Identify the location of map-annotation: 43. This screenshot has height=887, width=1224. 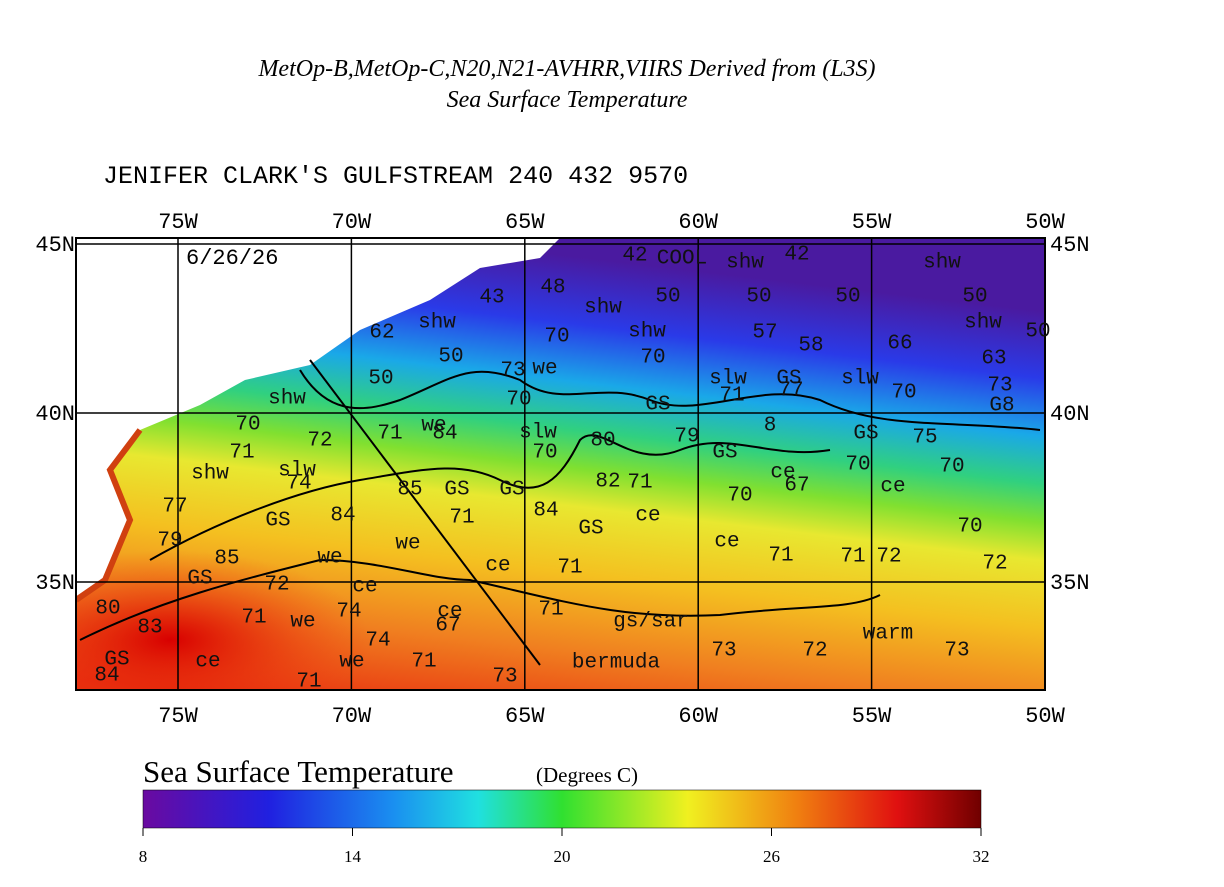
(491, 298).